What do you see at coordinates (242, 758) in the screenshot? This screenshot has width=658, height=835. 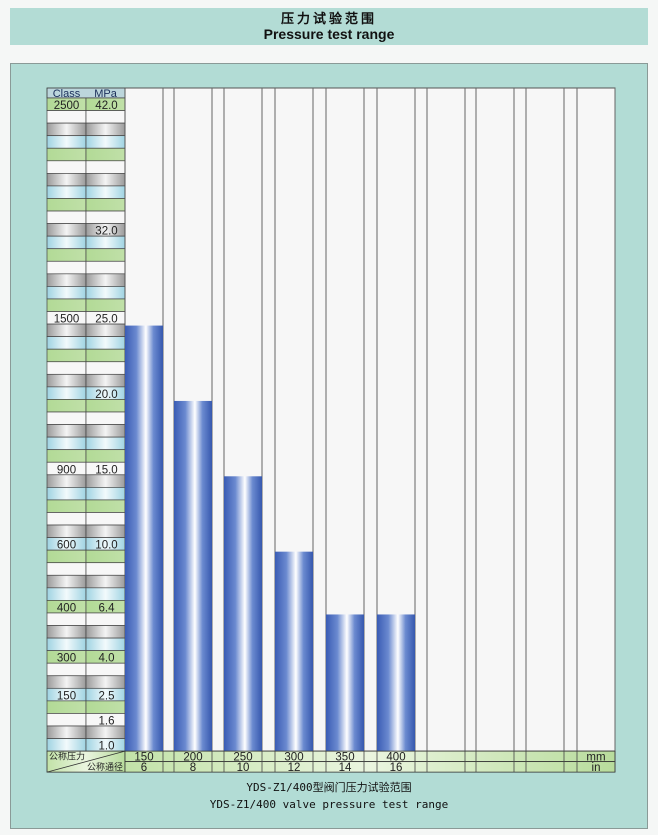 I see `size-mm-label: 250` at bounding box center [242, 758].